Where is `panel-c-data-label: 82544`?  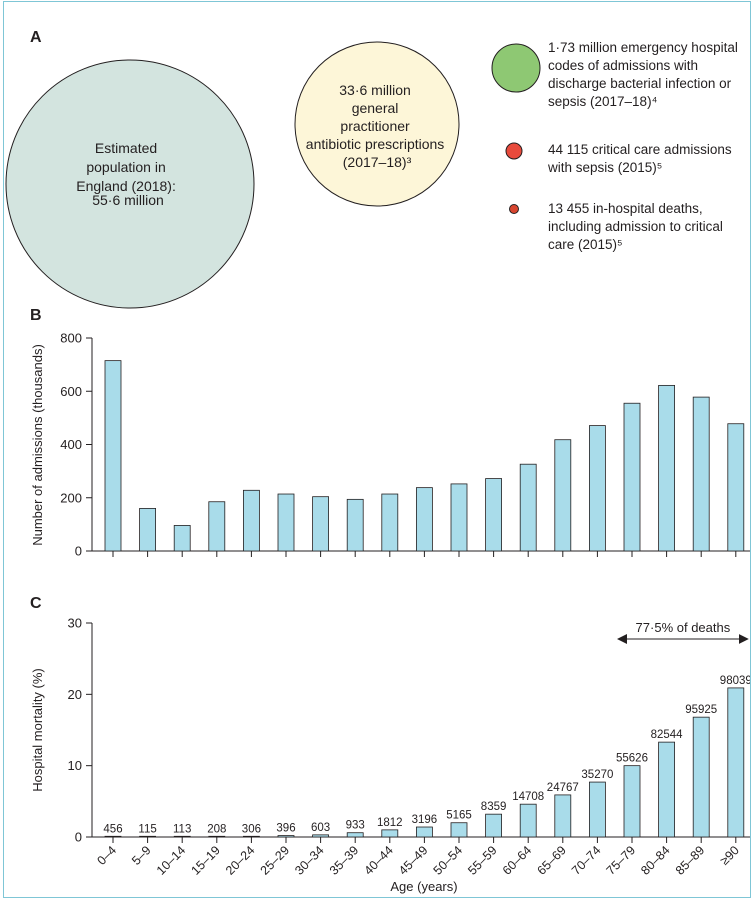
panel-c-data-label: 82544 is located at coordinates (667, 735).